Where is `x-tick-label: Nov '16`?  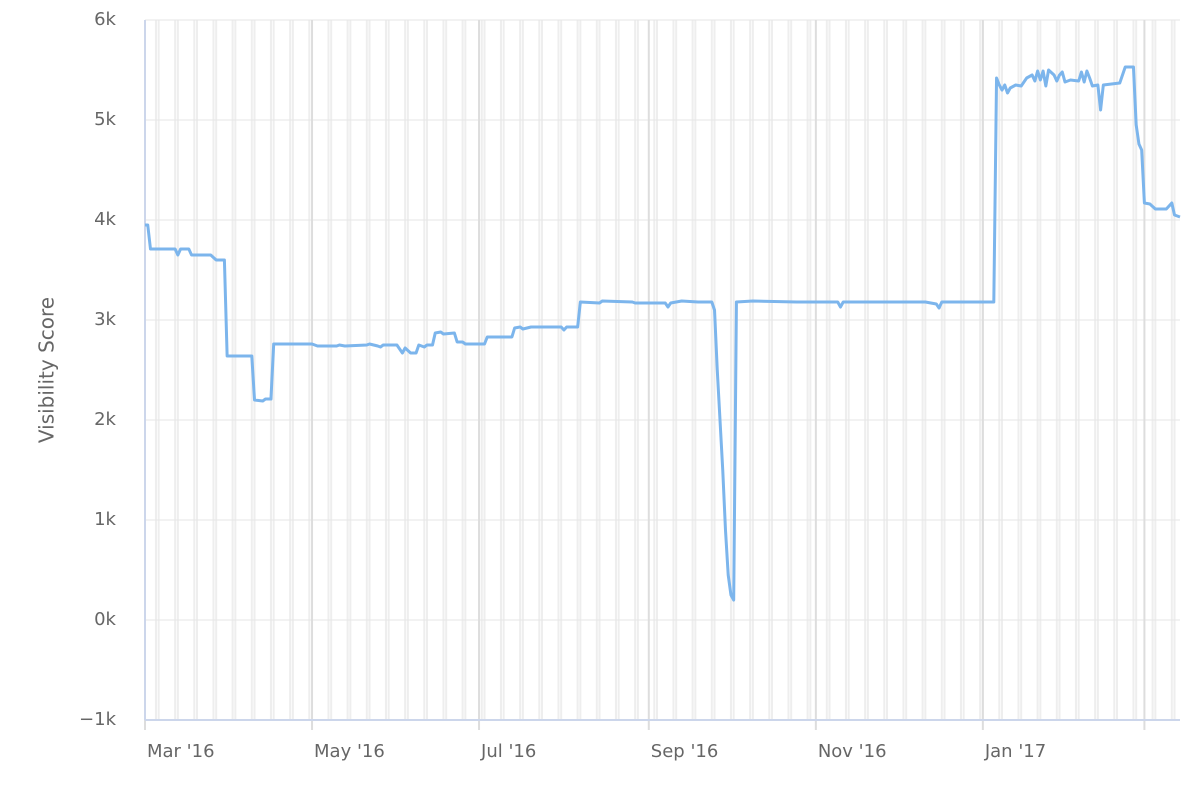
x-tick-label: Nov '16 is located at coordinates (852, 751).